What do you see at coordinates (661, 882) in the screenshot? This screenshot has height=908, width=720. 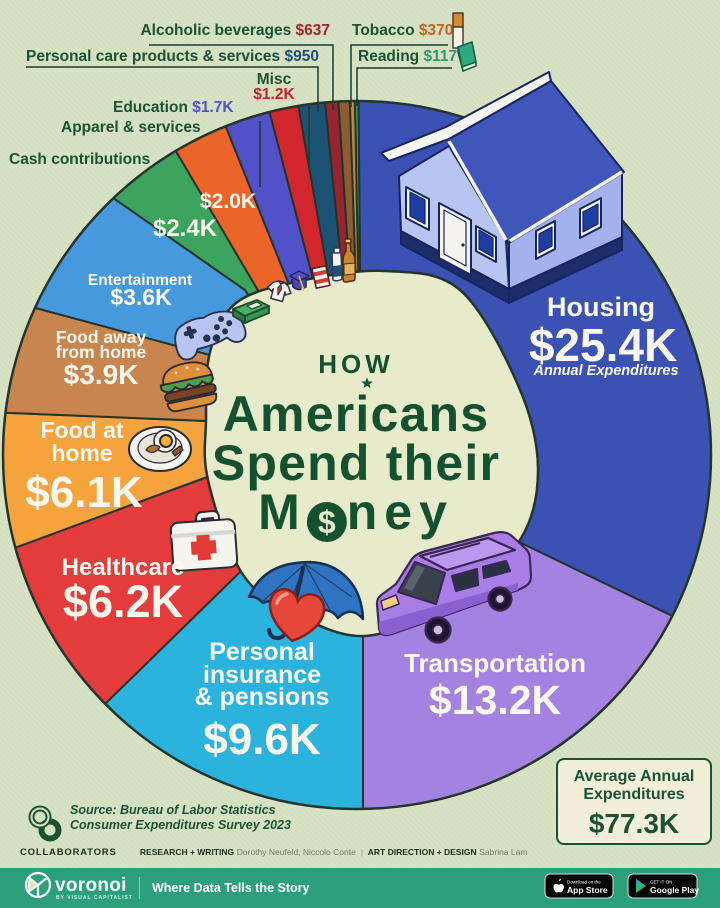 I see `svg-text: GET IT ON` at bounding box center [661, 882].